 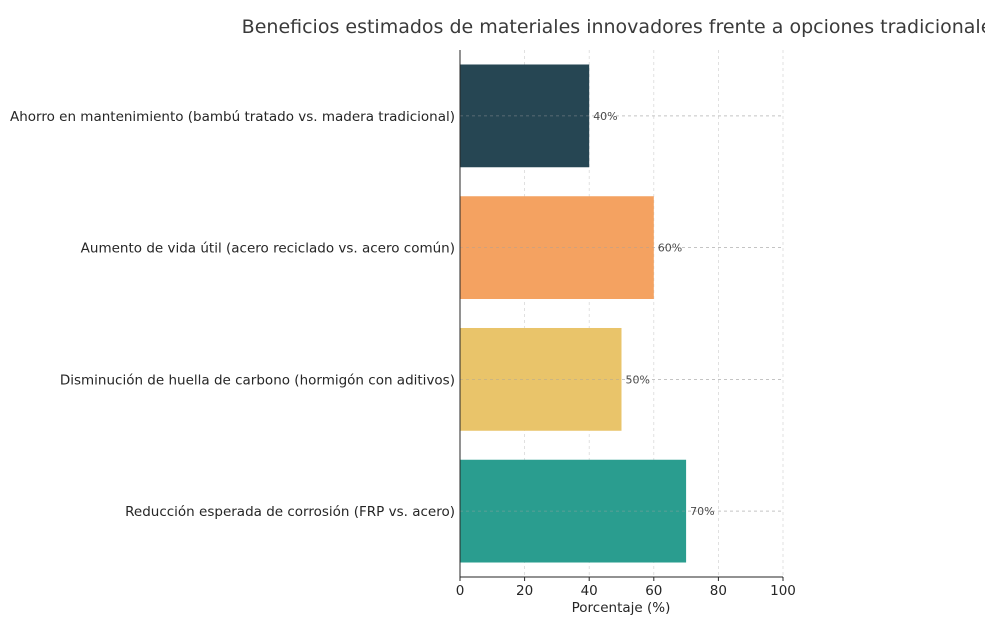 I want to click on x-tick-label-1: 20, so click(x=524, y=591).